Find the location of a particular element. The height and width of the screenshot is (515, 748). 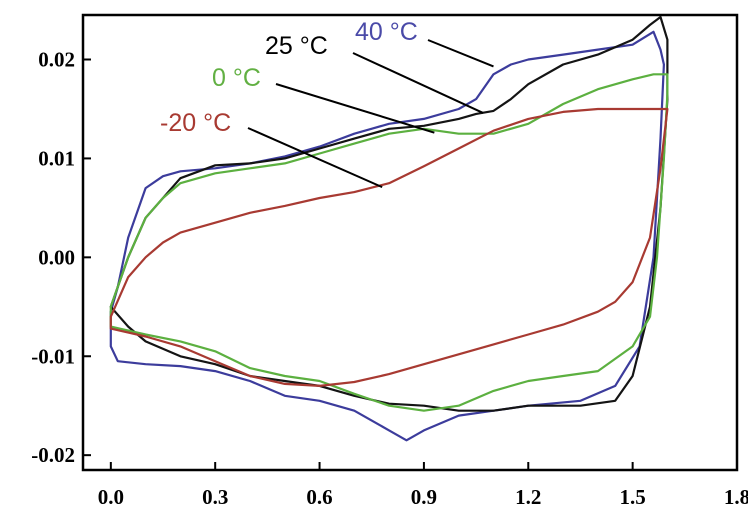

x-tick-label: 0.0 is located at coordinates (111, 497).